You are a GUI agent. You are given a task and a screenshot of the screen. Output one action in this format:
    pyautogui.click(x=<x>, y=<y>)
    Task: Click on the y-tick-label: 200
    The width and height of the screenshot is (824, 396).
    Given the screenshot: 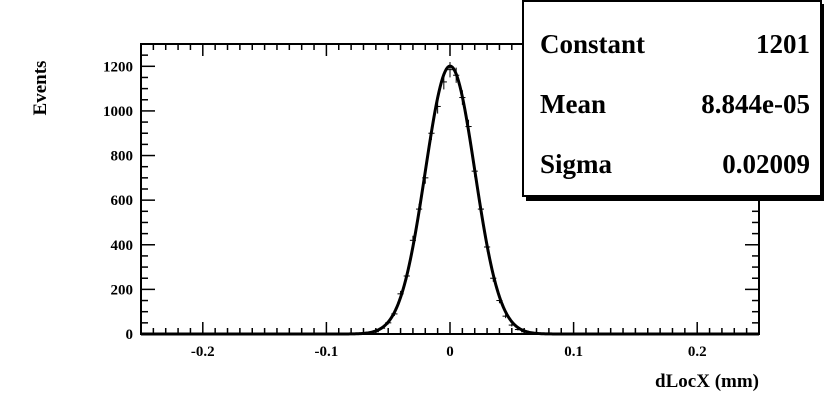 What is the action you would take?
    pyautogui.click(x=122, y=290)
    